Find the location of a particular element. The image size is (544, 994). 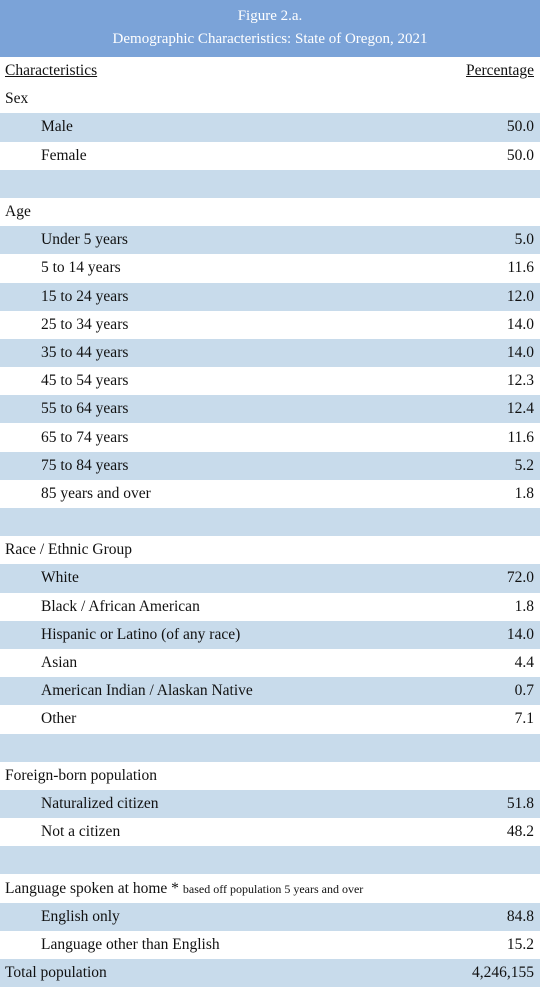

row-value: 12.4 is located at coordinates (520, 409).